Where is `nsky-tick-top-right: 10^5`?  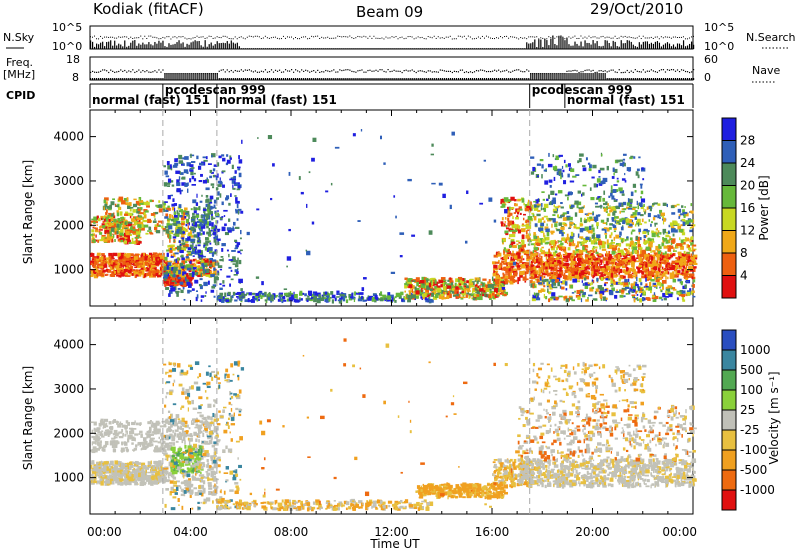
nsky-tick-top-right: 10^5 is located at coordinates (719, 27).